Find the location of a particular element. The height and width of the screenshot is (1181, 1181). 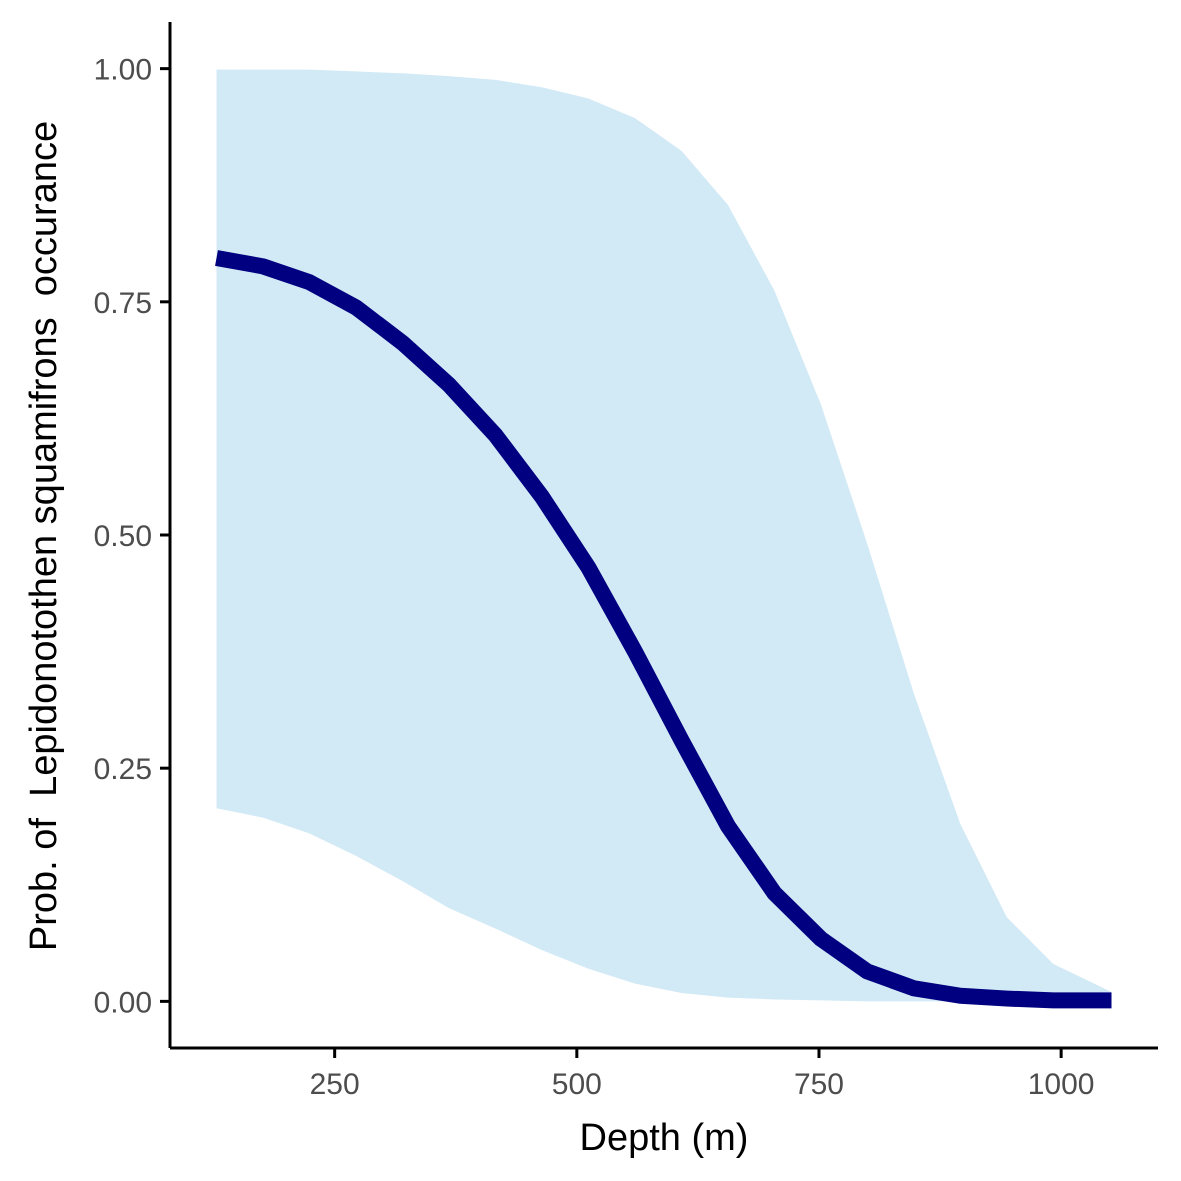

y-tick-label: 0.50 is located at coordinates (123, 536).